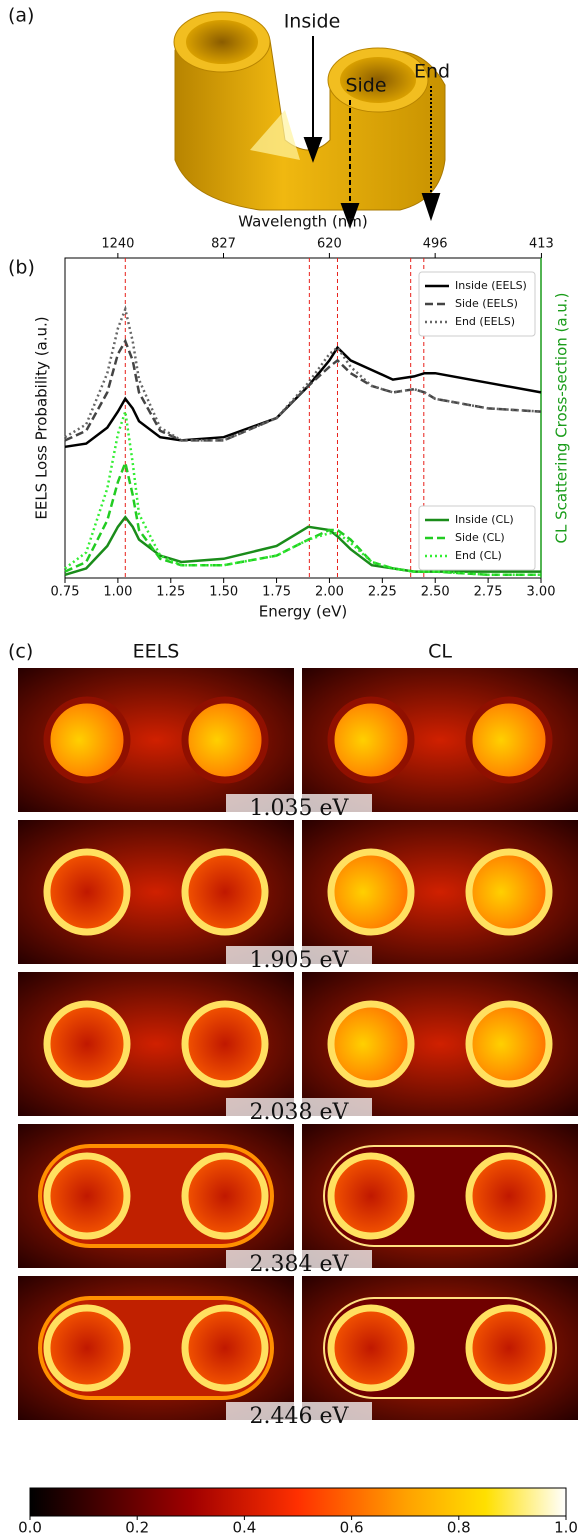 Image resolution: width=584 pixels, height=1537 pixels. I want to click on y-axis-title: EELS Loss Probability (a.u.), so click(42, 417).